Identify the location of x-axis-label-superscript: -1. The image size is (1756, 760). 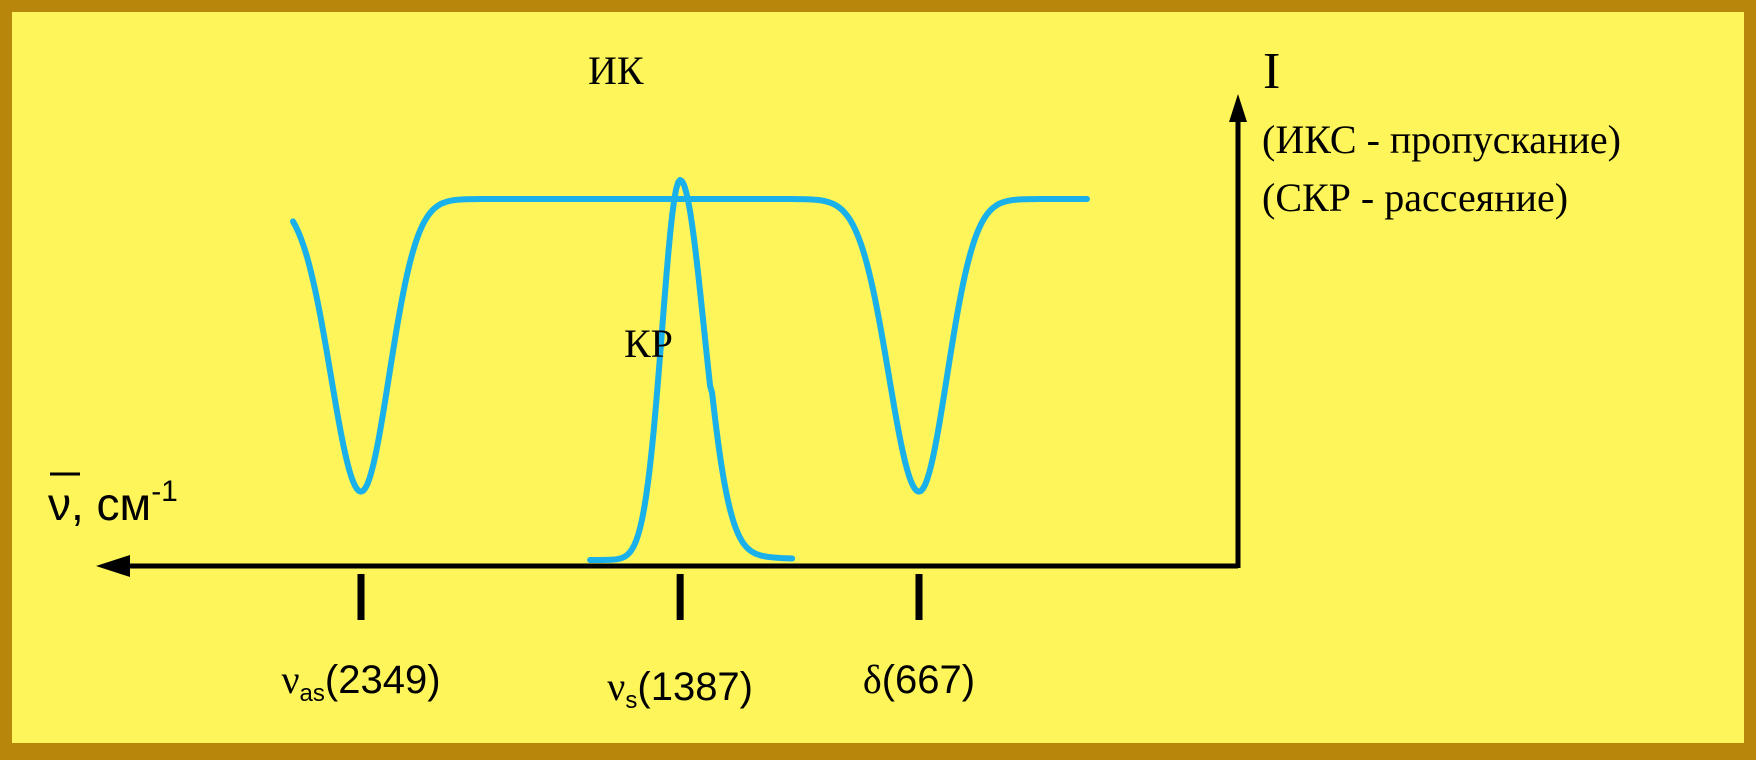
(164, 491).